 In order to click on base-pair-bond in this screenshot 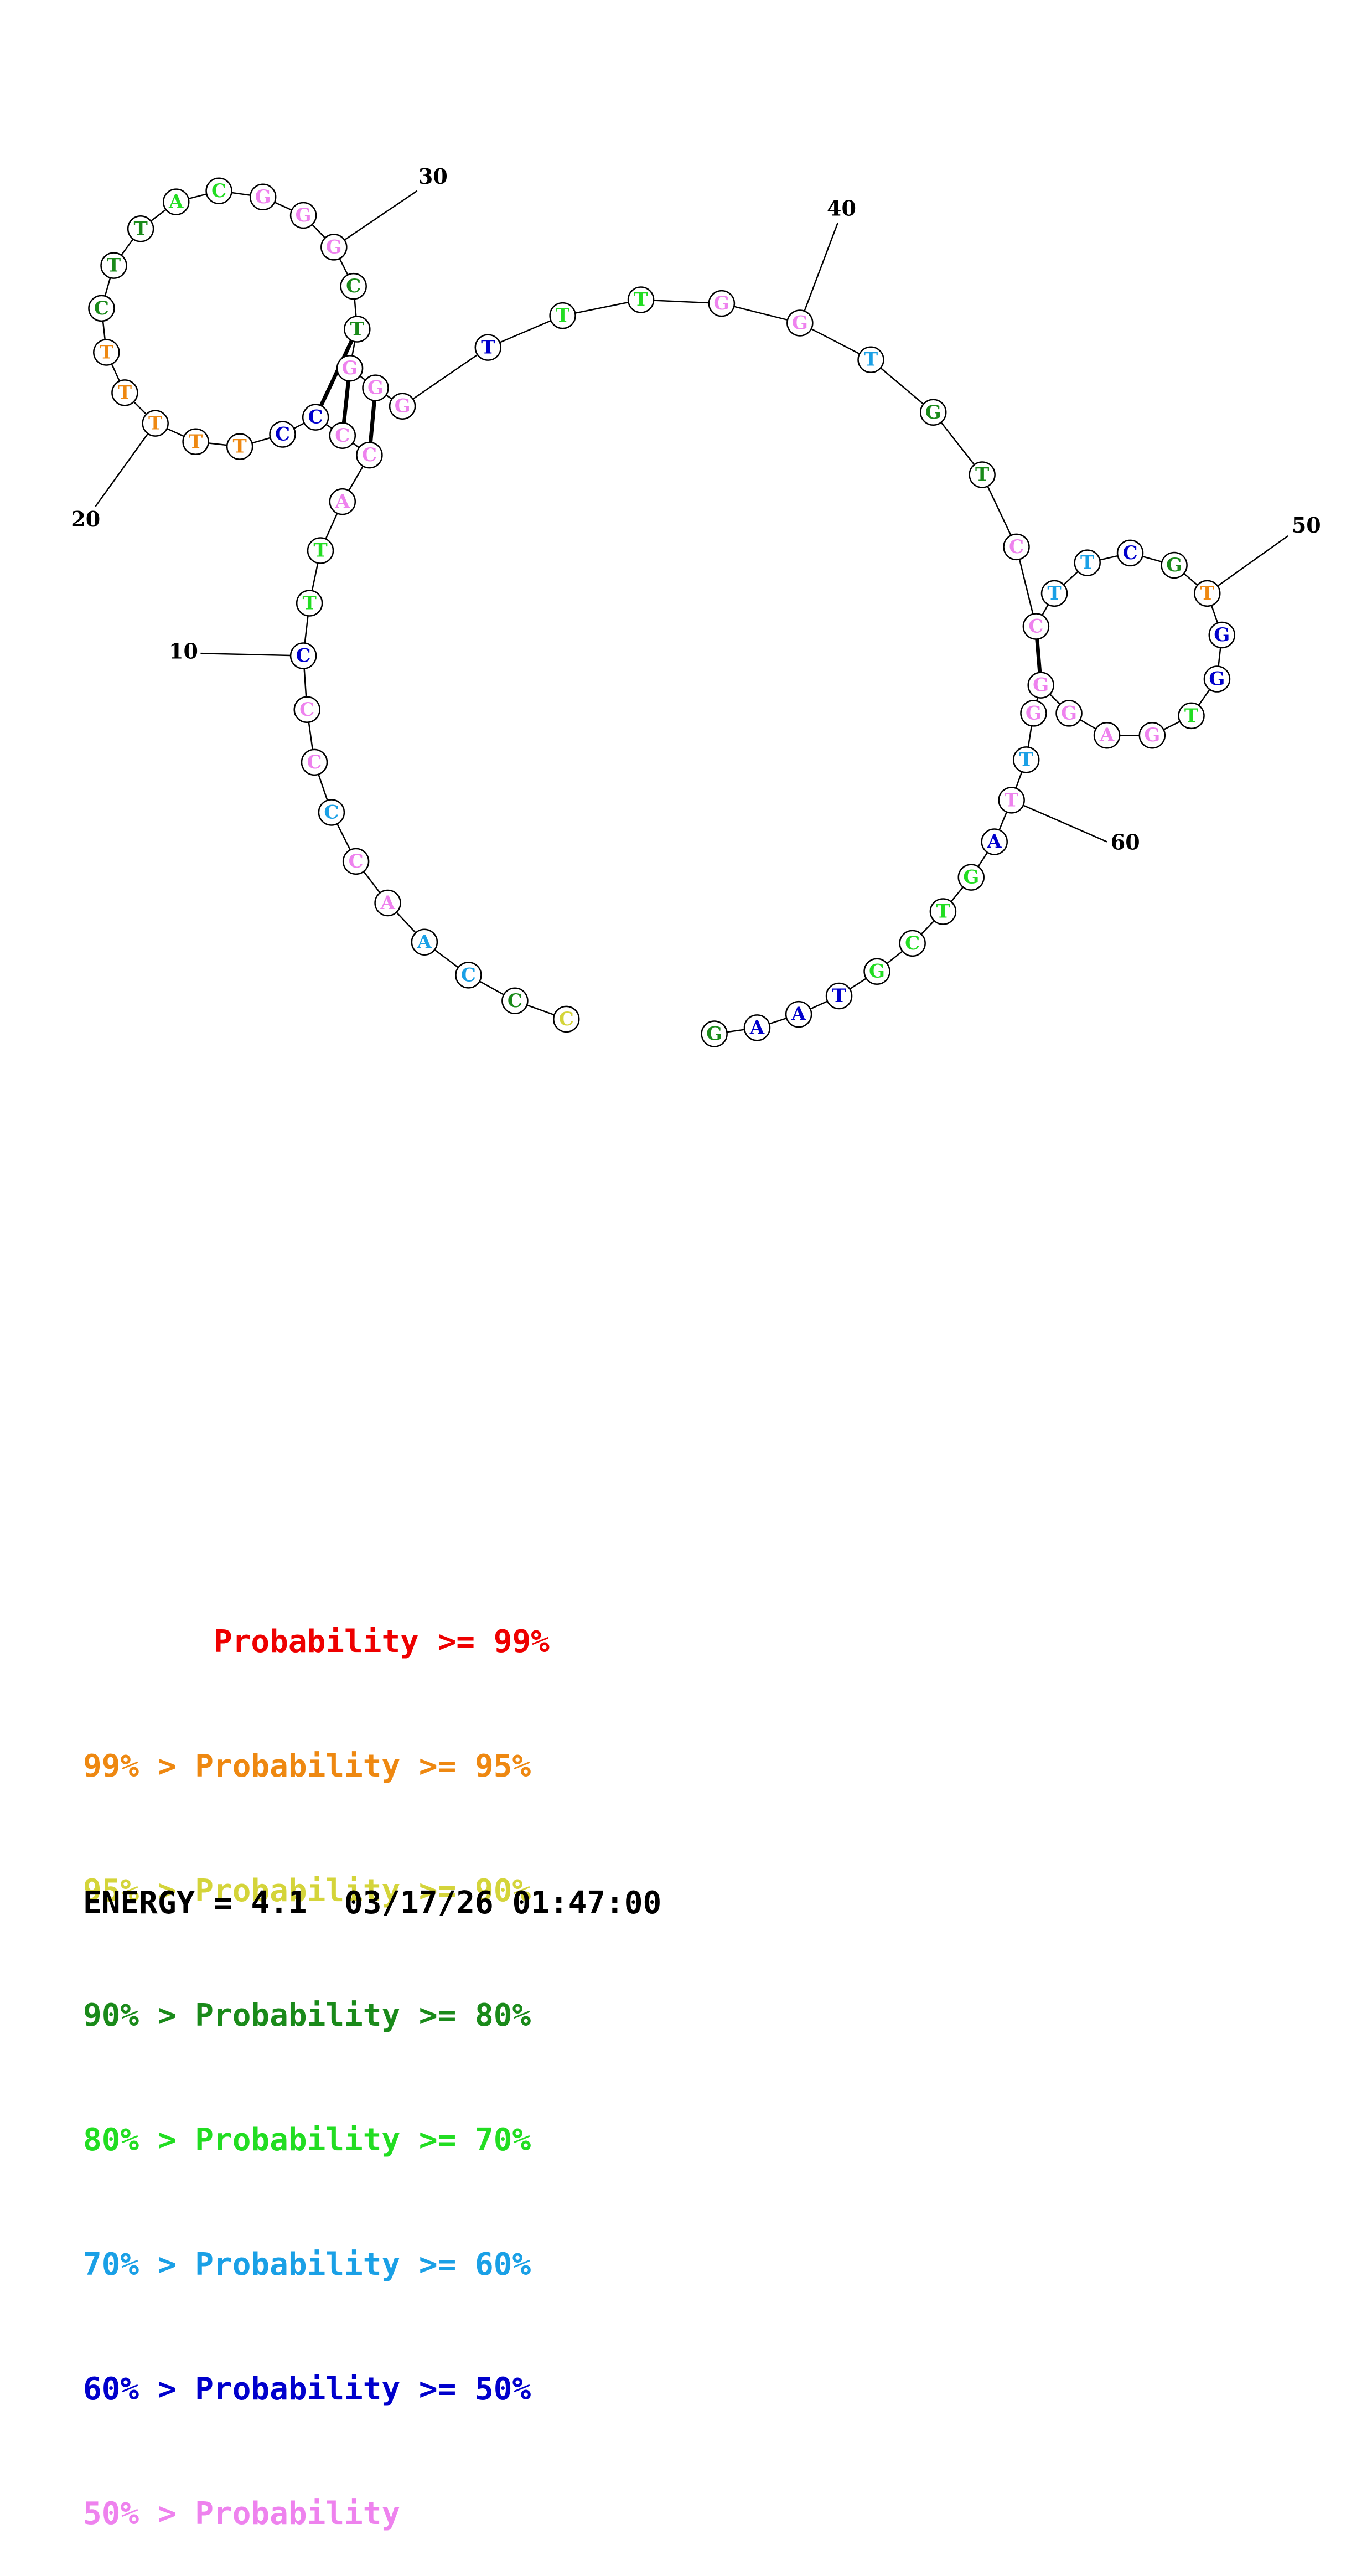, I will do `click(336, 373)`.